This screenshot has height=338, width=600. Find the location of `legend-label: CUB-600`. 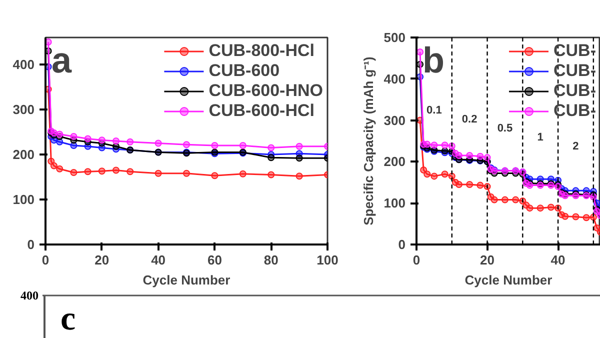

legend-label: CUB-600 is located at coordinates (244, 71).